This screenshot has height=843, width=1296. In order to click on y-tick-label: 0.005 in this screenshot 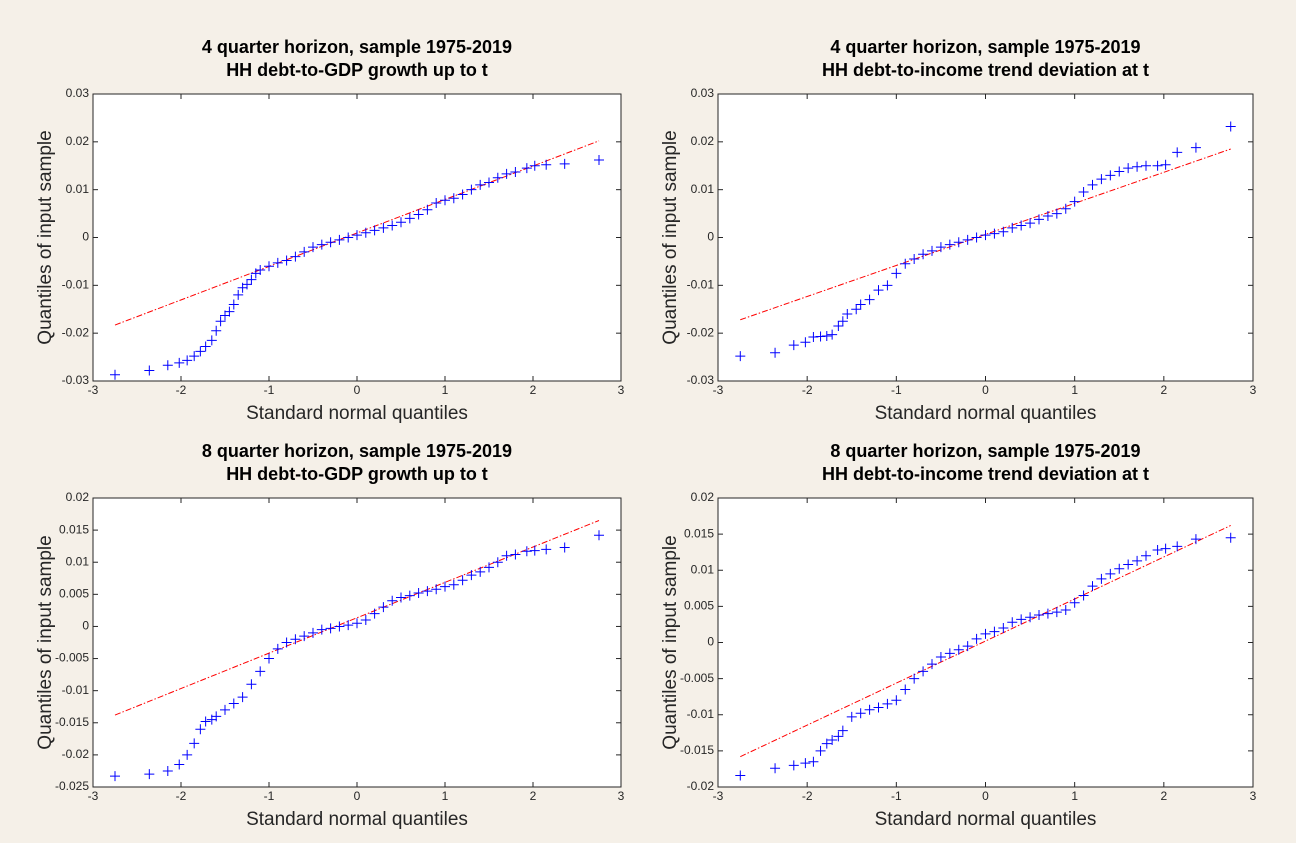, I will do `click(74, 594)`.